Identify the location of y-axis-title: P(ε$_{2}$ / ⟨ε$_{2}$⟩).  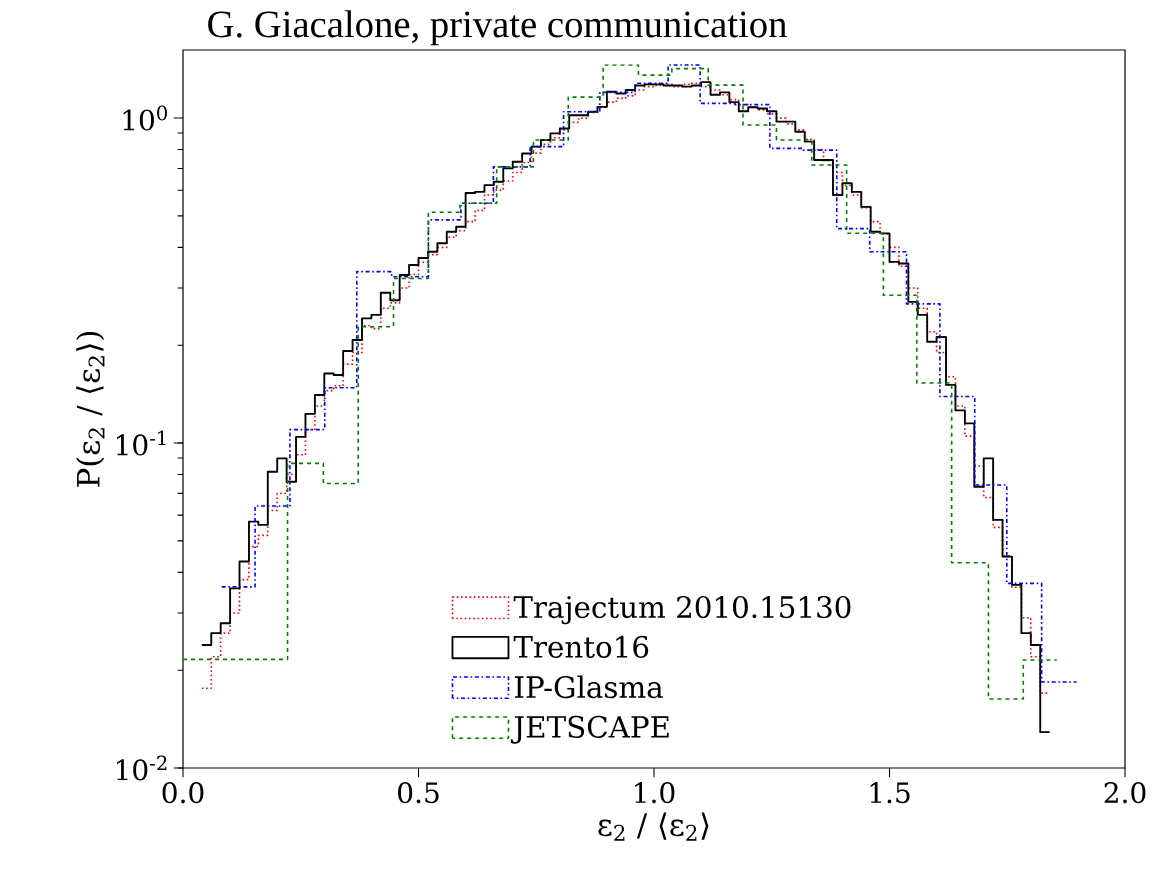
(90, 409).